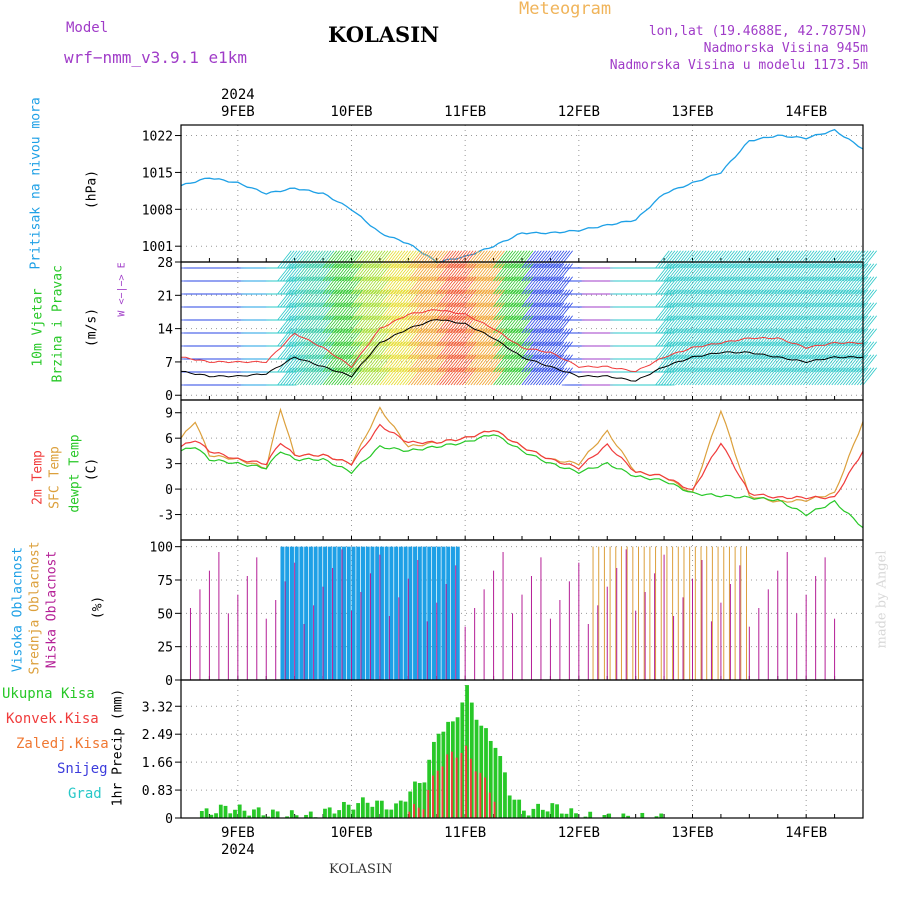  What do you see at coordinates (157, 173) in the screenshot?
I see `ytick-label-1-2: 1015` at bounding box center [157, 173].